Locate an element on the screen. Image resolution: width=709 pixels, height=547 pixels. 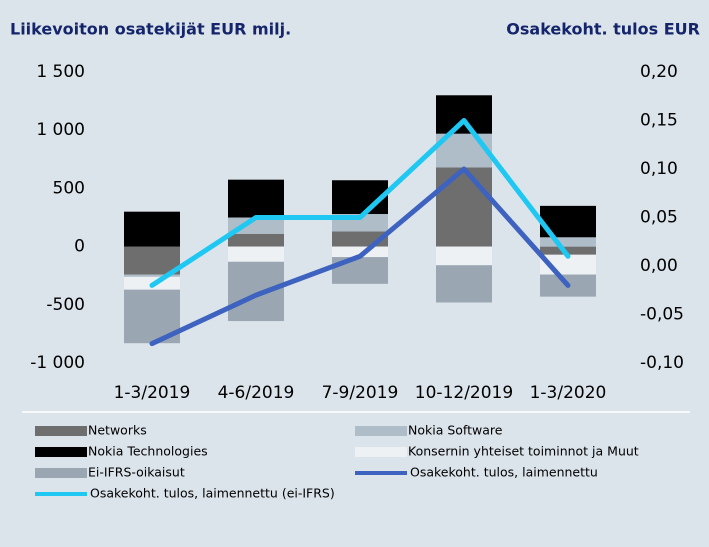
y-tick-label: -1 000 is located at coordinates (57, 363).